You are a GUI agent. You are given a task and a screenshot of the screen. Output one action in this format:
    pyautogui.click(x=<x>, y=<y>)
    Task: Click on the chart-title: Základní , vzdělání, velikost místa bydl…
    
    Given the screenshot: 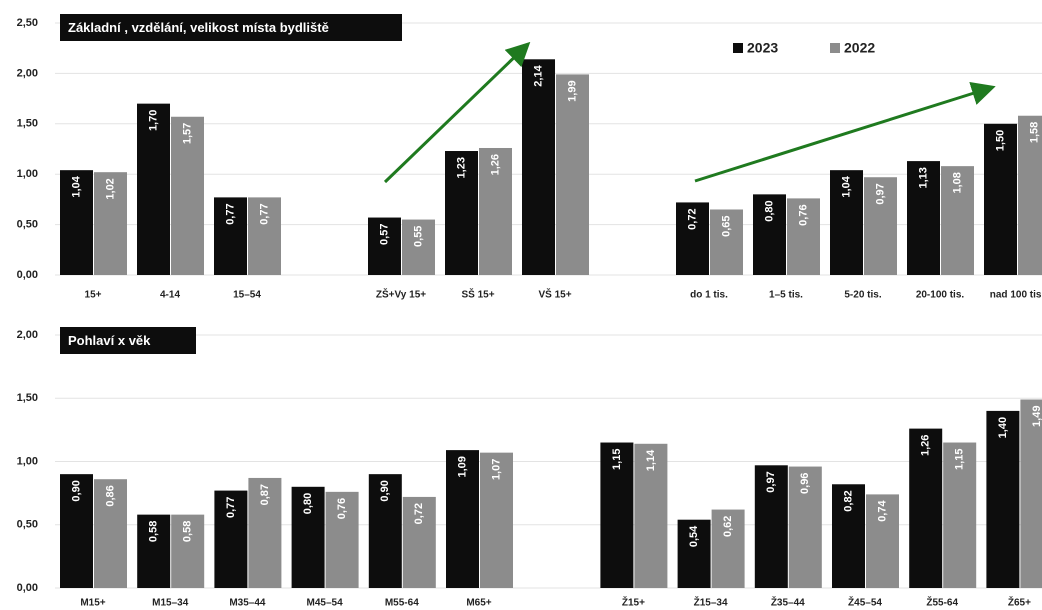 What is the action you would take?
    pyautogui.click(x=198, y=27)
    